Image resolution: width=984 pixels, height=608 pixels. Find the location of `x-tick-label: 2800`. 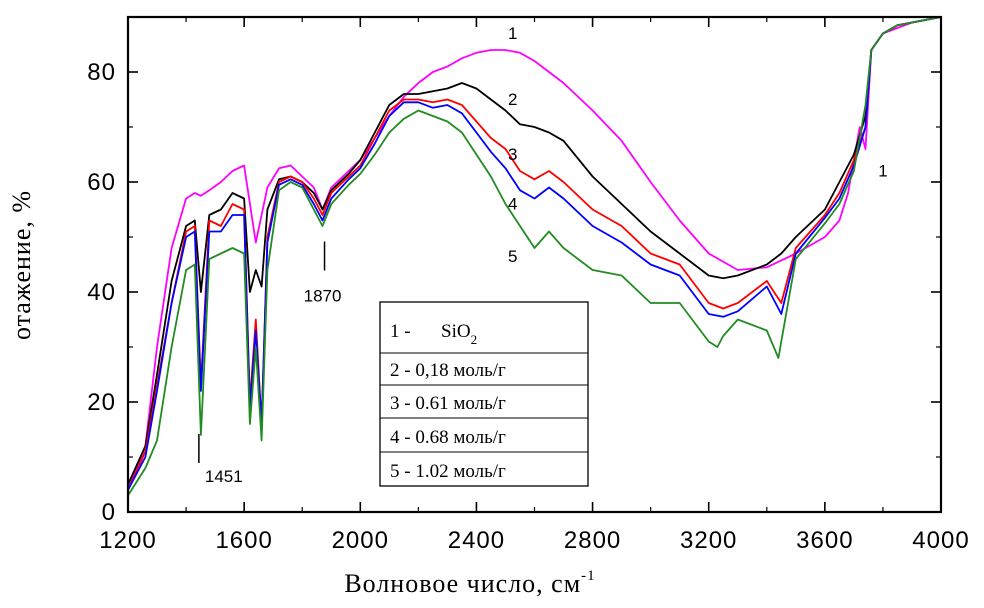

x-tick-label: 2800 is located at coordinates (592, 540).